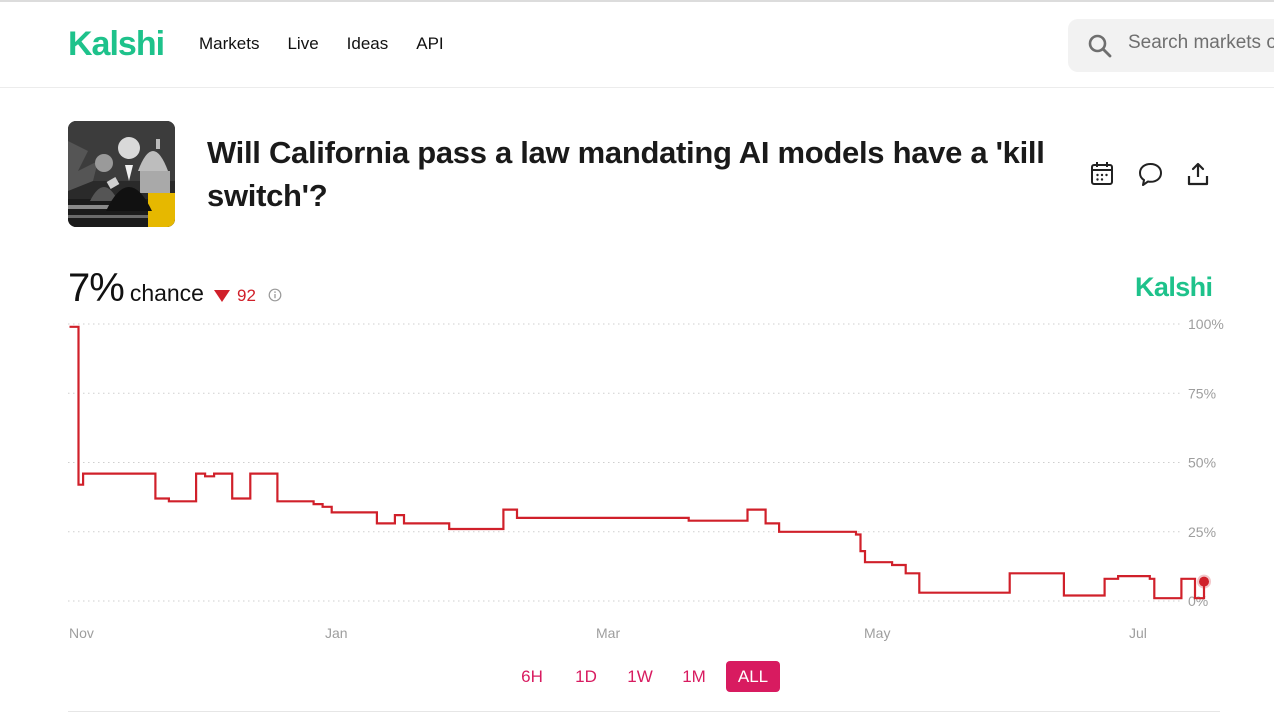 This screenshot has width=1274, height=726. What do you see at coordinates (229, 43) in the screenshot?
I see `nav-markets: Markets` at bounding box center [229, 43].